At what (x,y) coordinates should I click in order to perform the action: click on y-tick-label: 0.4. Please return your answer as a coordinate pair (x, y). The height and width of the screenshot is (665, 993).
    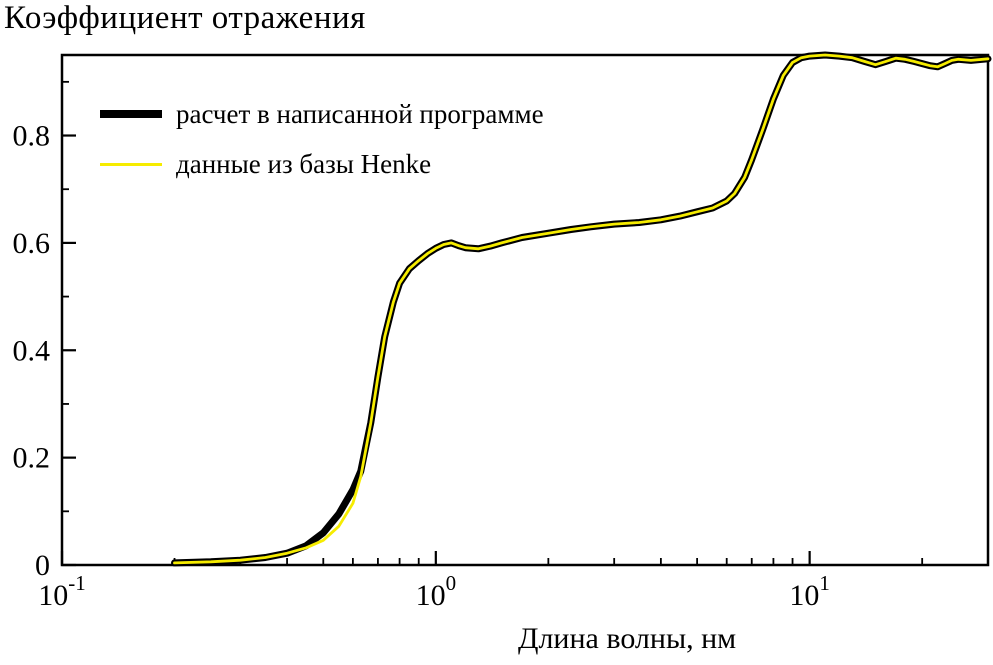
    Looking at the image, I should click on (32, 350).